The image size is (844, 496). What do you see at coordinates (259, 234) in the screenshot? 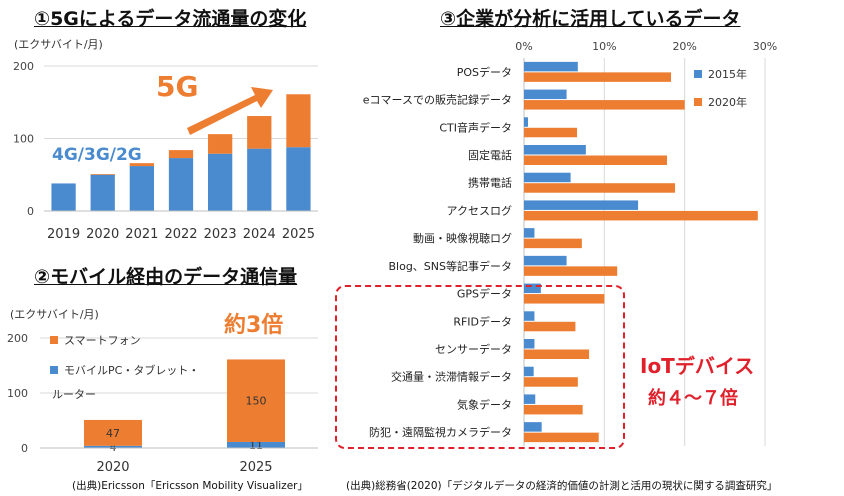
I see `x-tick-label: 2024` at bounding box center [259, 234].